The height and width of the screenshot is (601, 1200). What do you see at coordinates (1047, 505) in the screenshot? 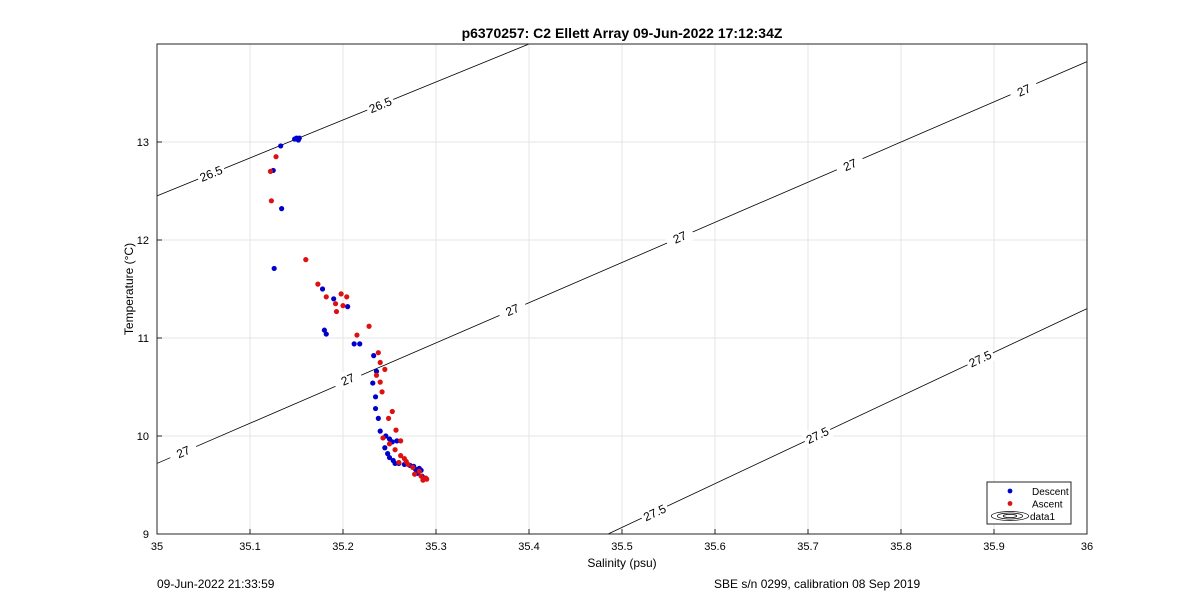
I see `legend-label: Ascent` at bounding box center [1047, 505].